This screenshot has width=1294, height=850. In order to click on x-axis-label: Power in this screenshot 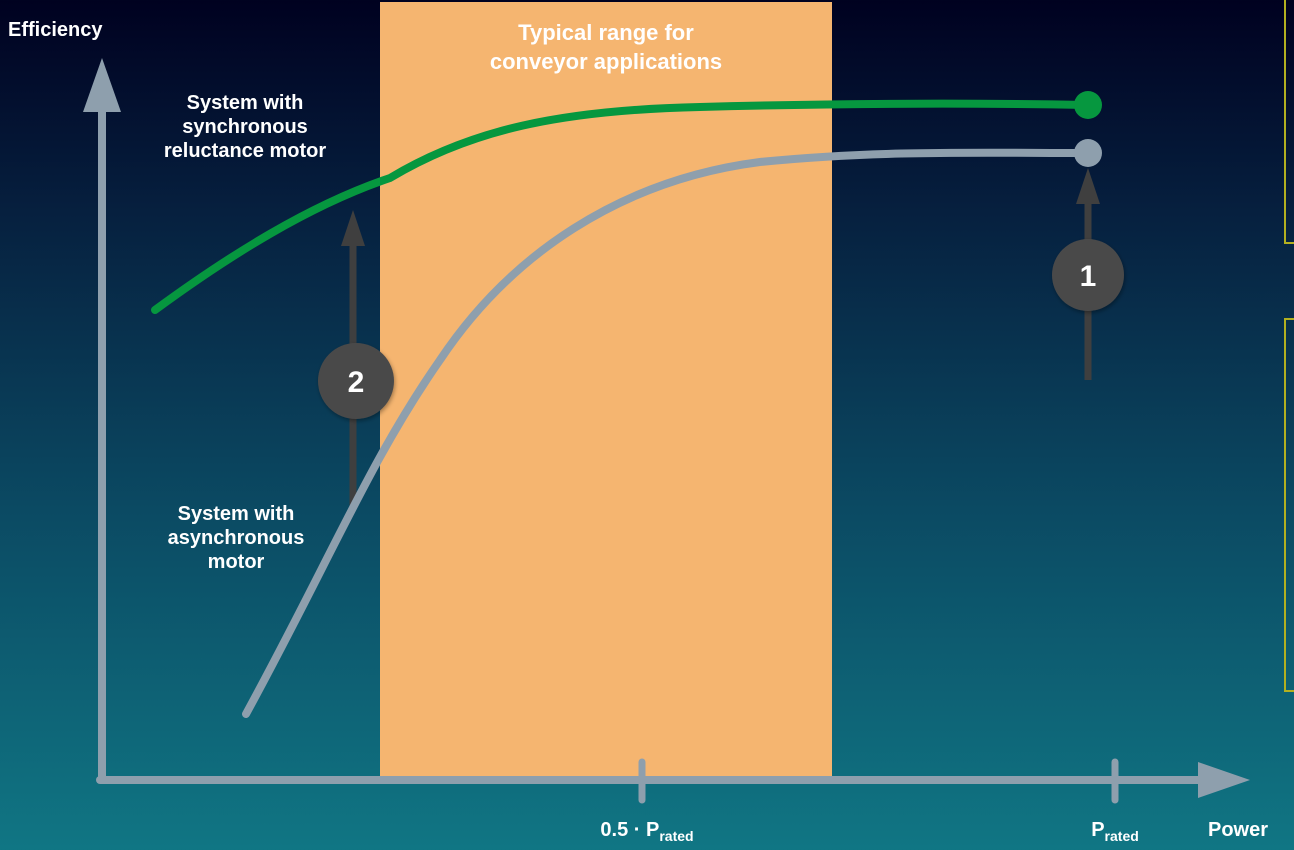, I will do `click(1238, 830)`.